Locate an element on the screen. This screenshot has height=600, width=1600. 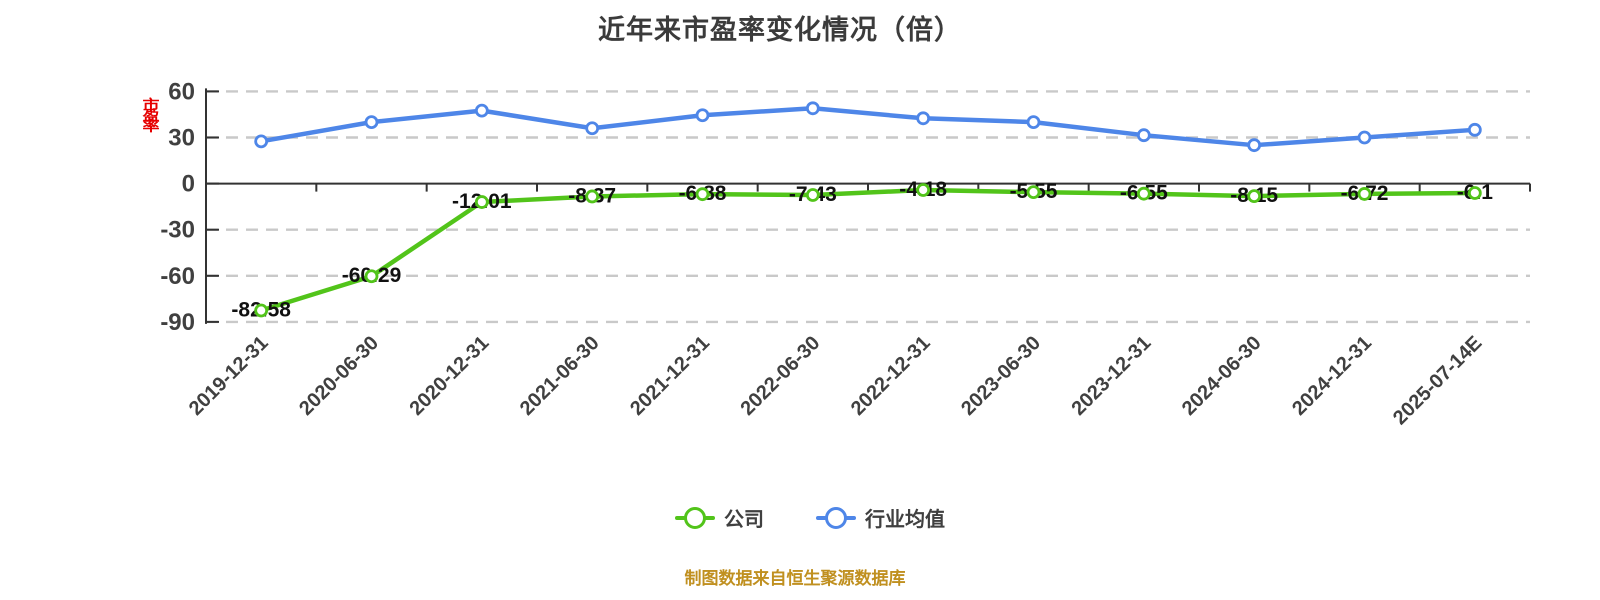
y-axis-title: 市盈率 is located at coordinates (151, 116).